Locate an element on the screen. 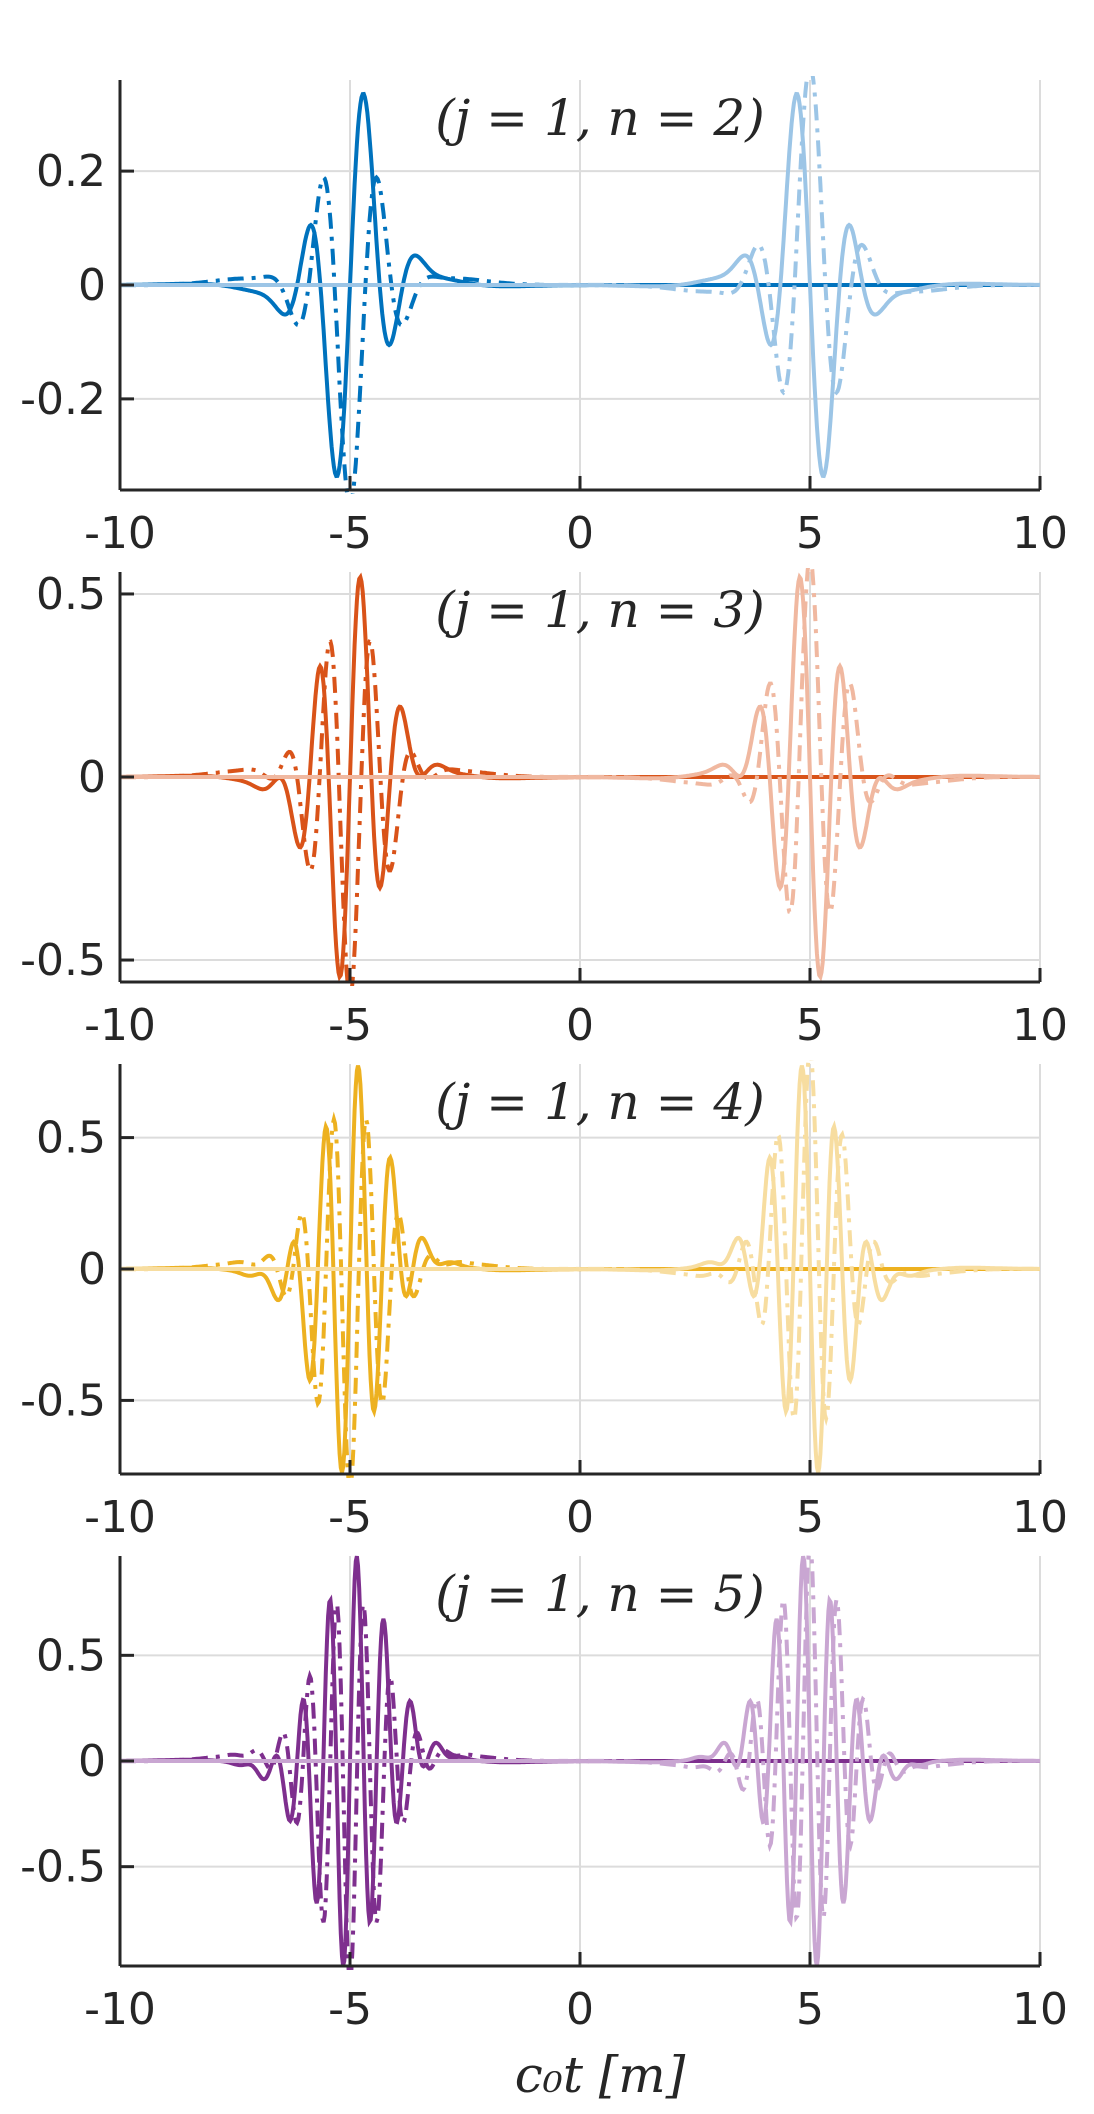  y-tick-label: 0.2 is located at coordinates (71, 171).